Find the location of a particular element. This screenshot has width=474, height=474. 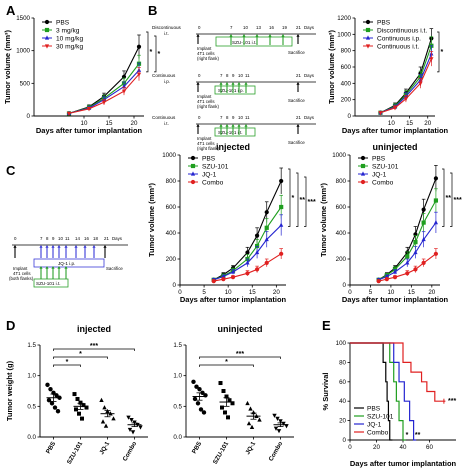

sched-b1-implant-1: Implant is located at coordinates (204, 48).